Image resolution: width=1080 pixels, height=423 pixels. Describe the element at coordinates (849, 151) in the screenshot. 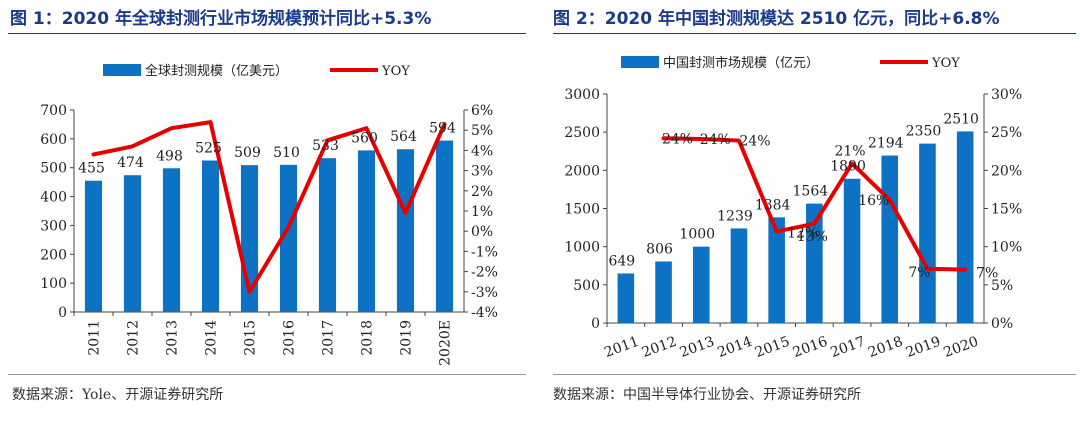

I see `yoy-value-label: 21%` at that location.